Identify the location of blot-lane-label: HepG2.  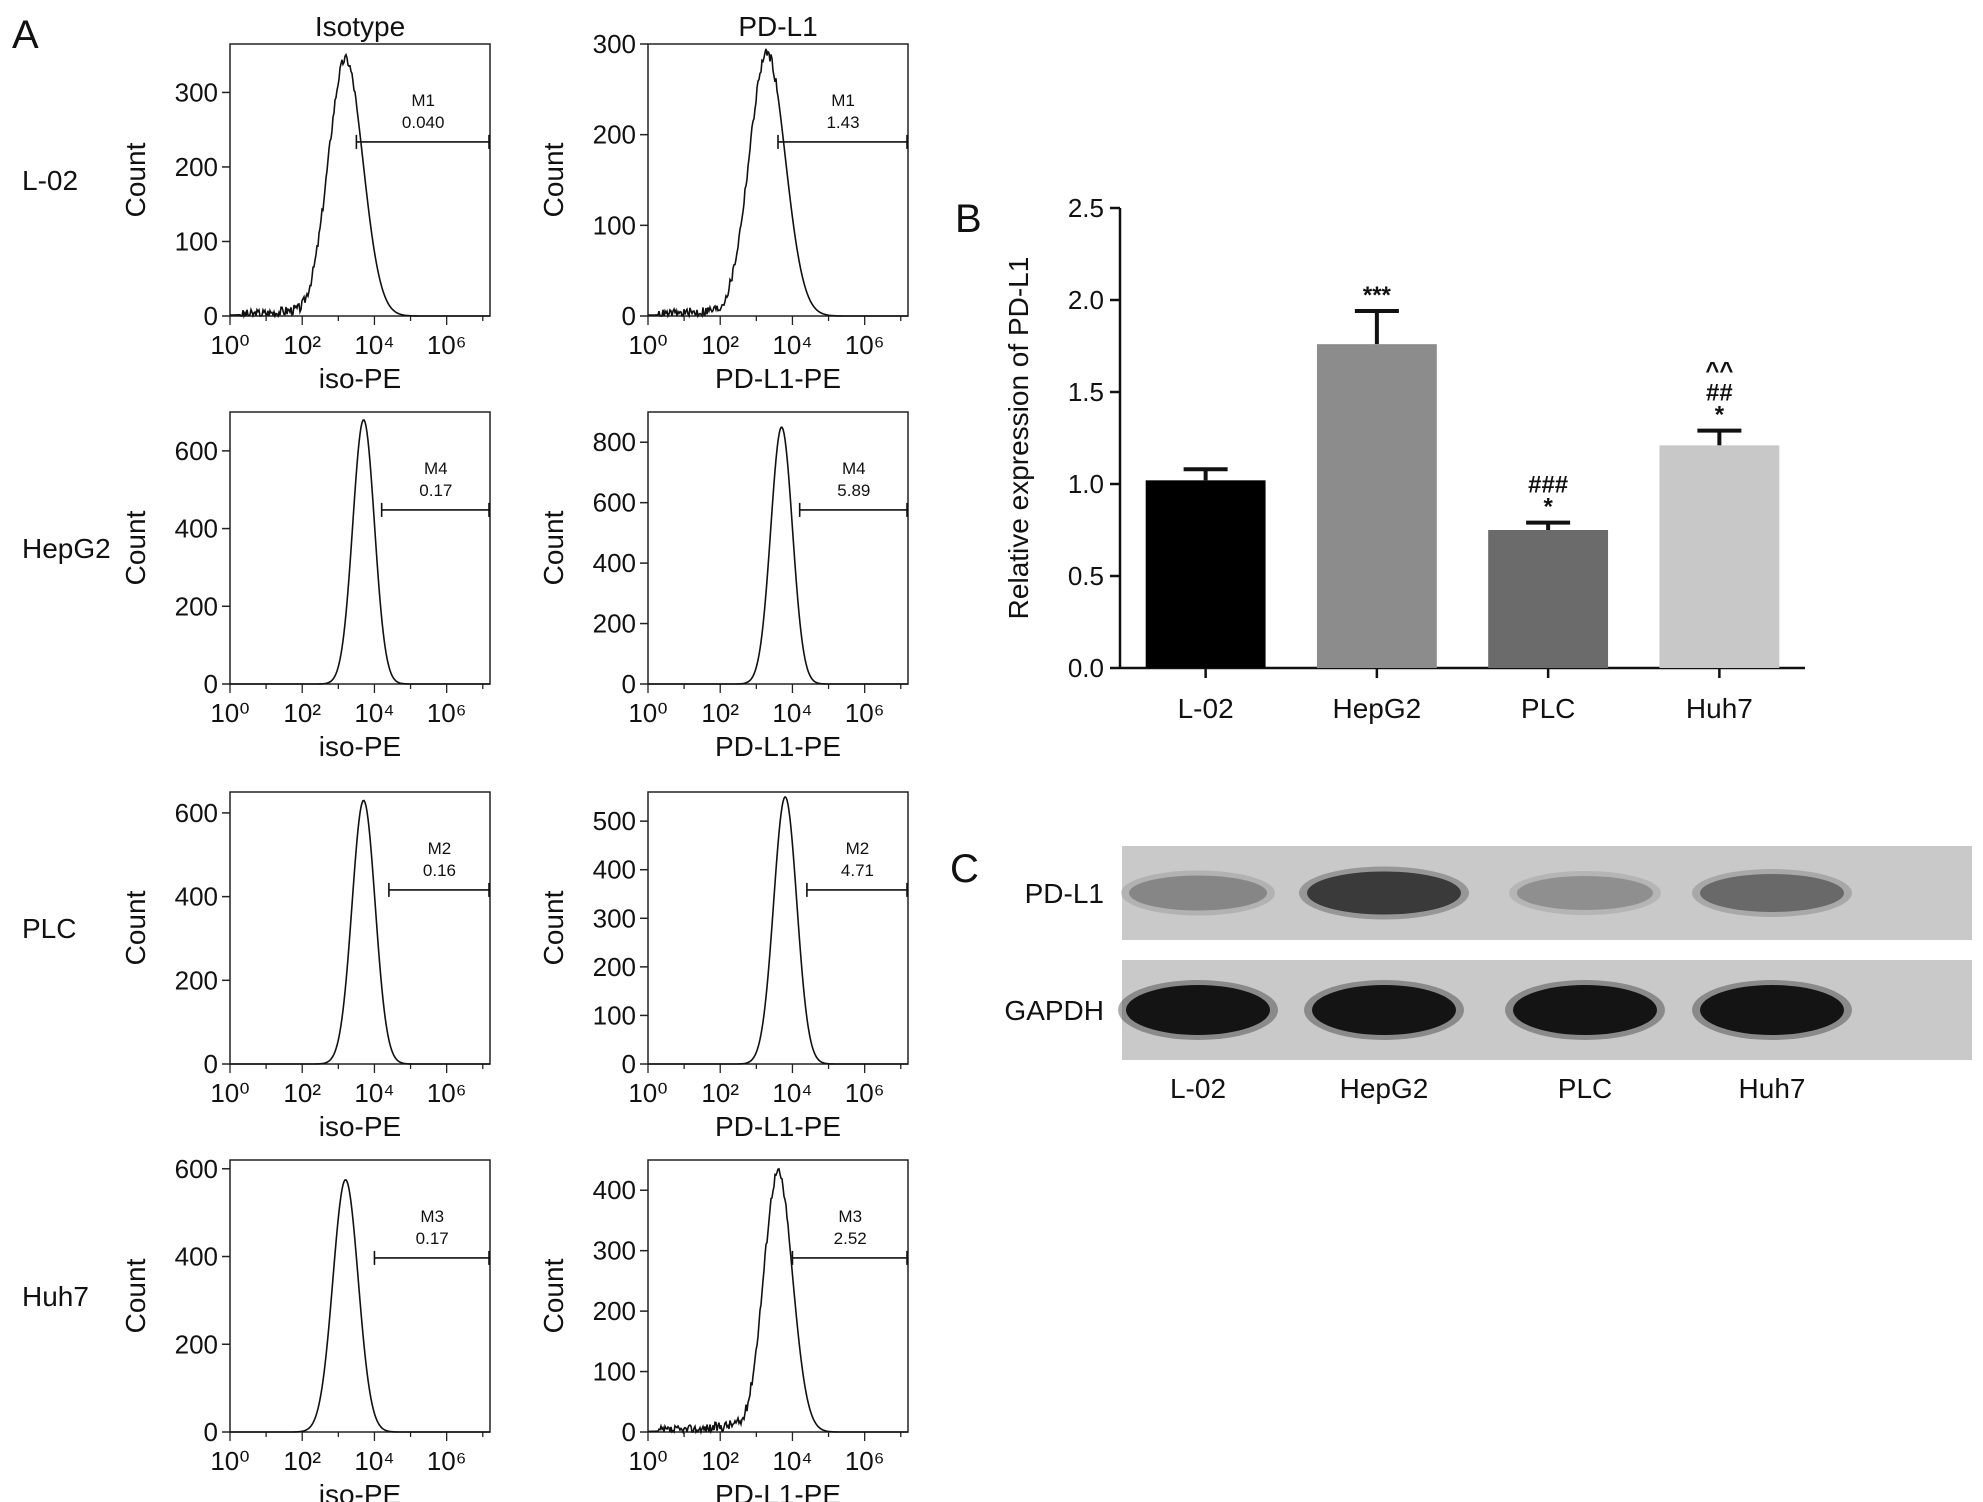
(1384, 1088).